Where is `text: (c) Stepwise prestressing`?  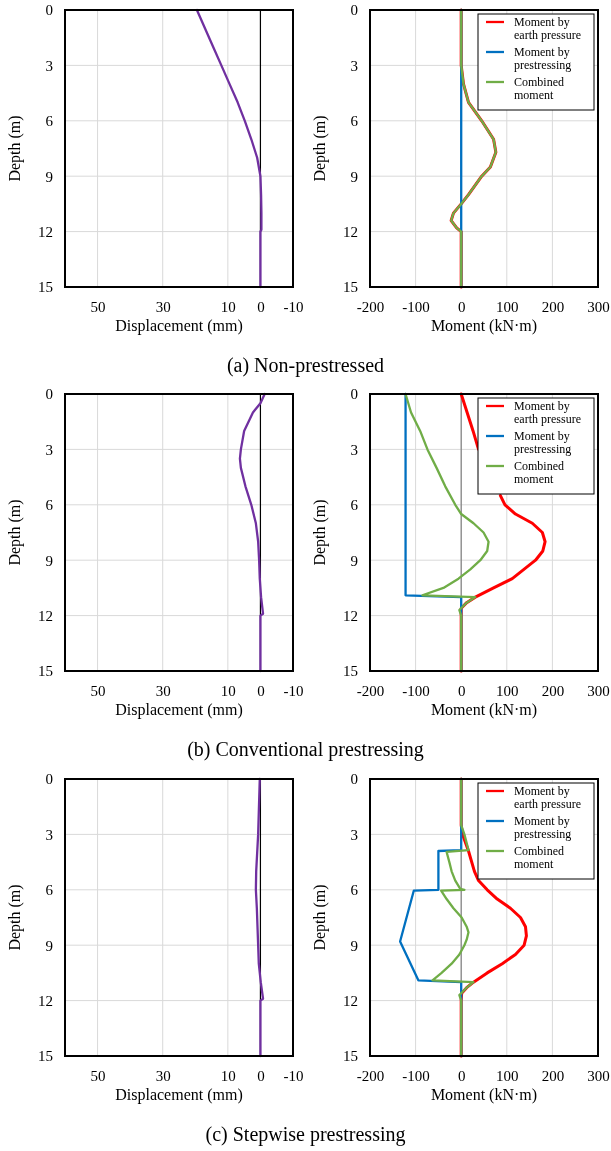 text: (c) Stepwise prestressing is located at coordinates (305, 1134).